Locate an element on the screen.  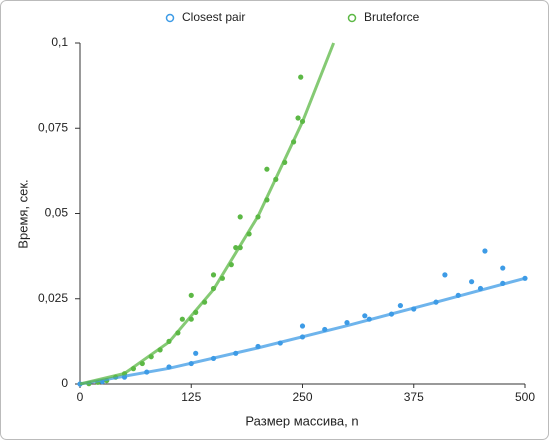
x-tick-label: 250 is located at coordinates (302, 397).